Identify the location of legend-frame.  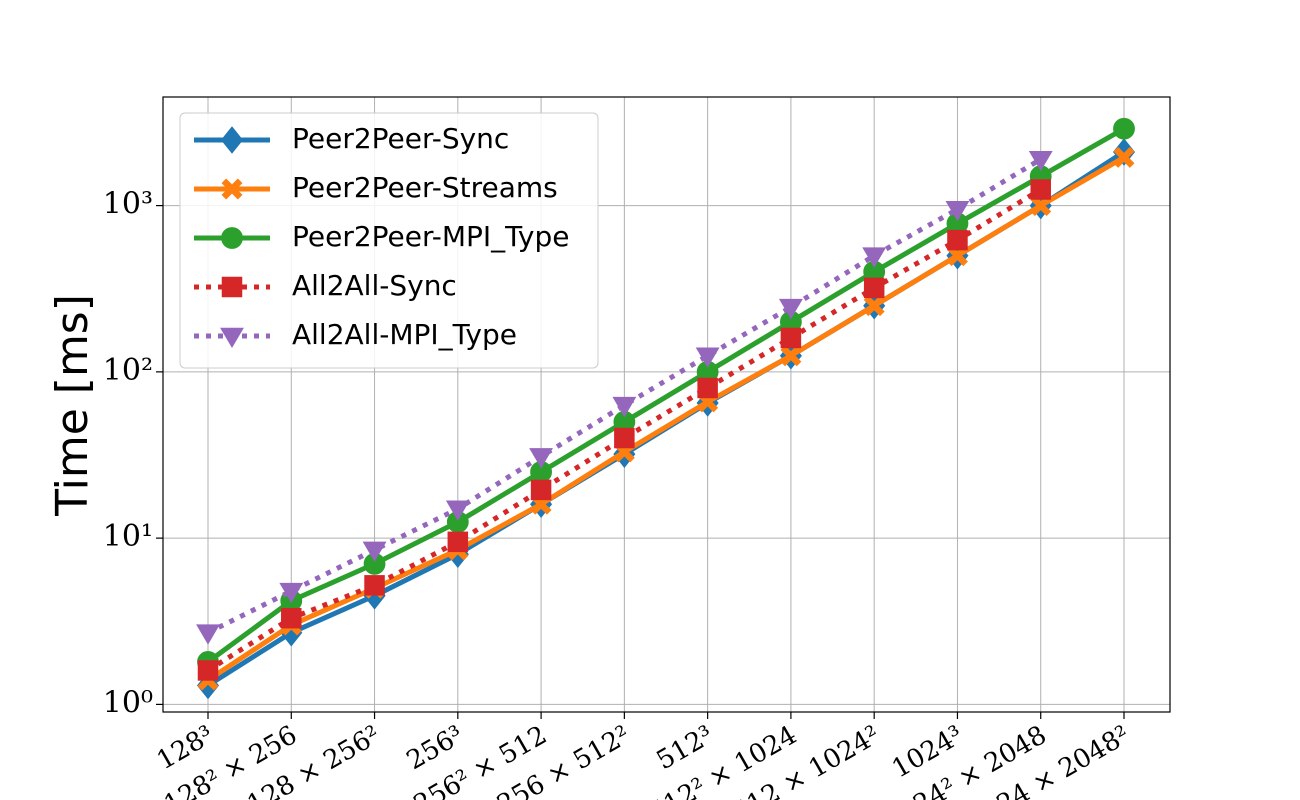
(389, 240).